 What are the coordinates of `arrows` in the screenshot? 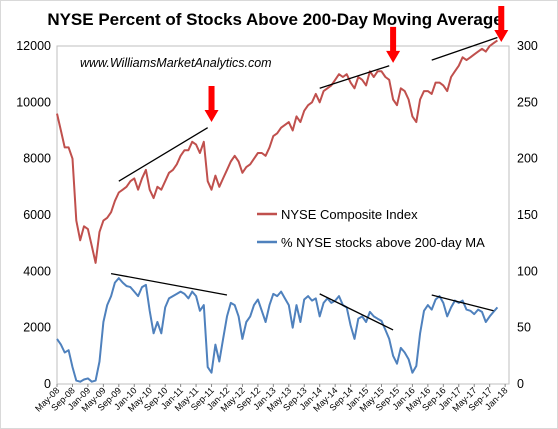 It's located at (356, 64).